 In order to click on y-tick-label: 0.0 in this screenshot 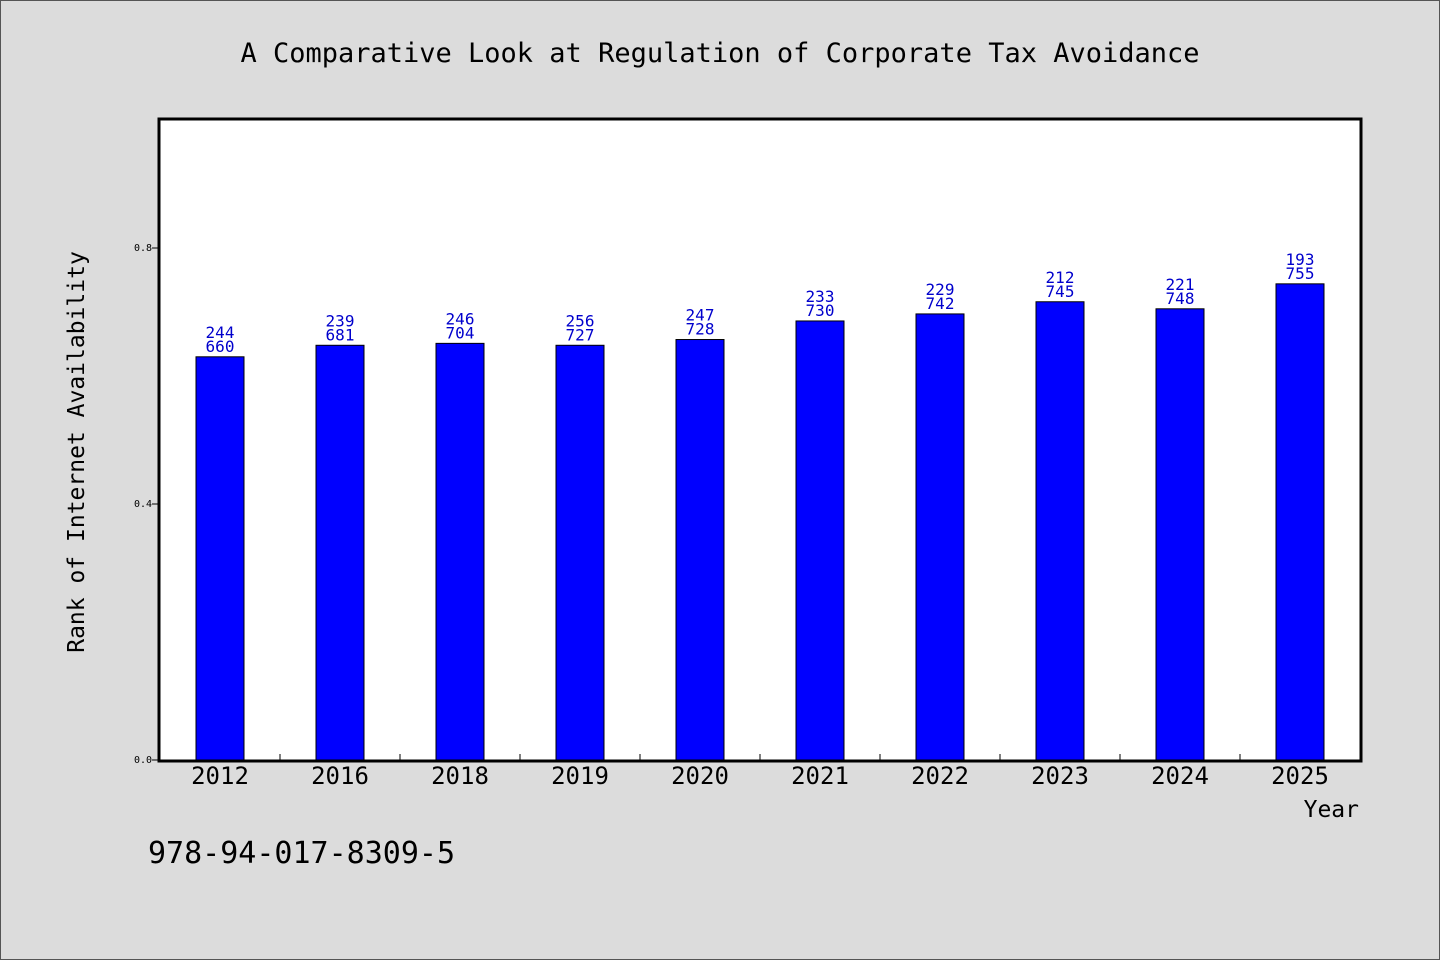, I will do `click(143, 760)`.